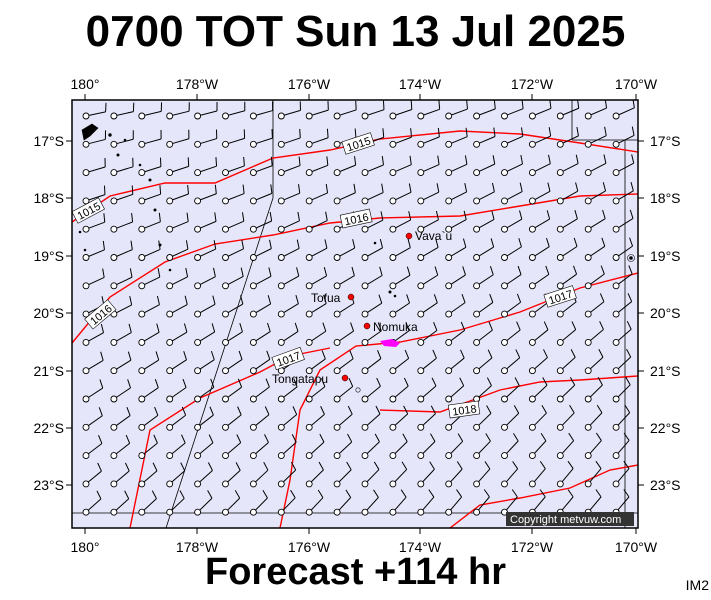  Describe the element at coordinates (665, 198) in the screenshot. I see `lat-label: 18°S` at that location.